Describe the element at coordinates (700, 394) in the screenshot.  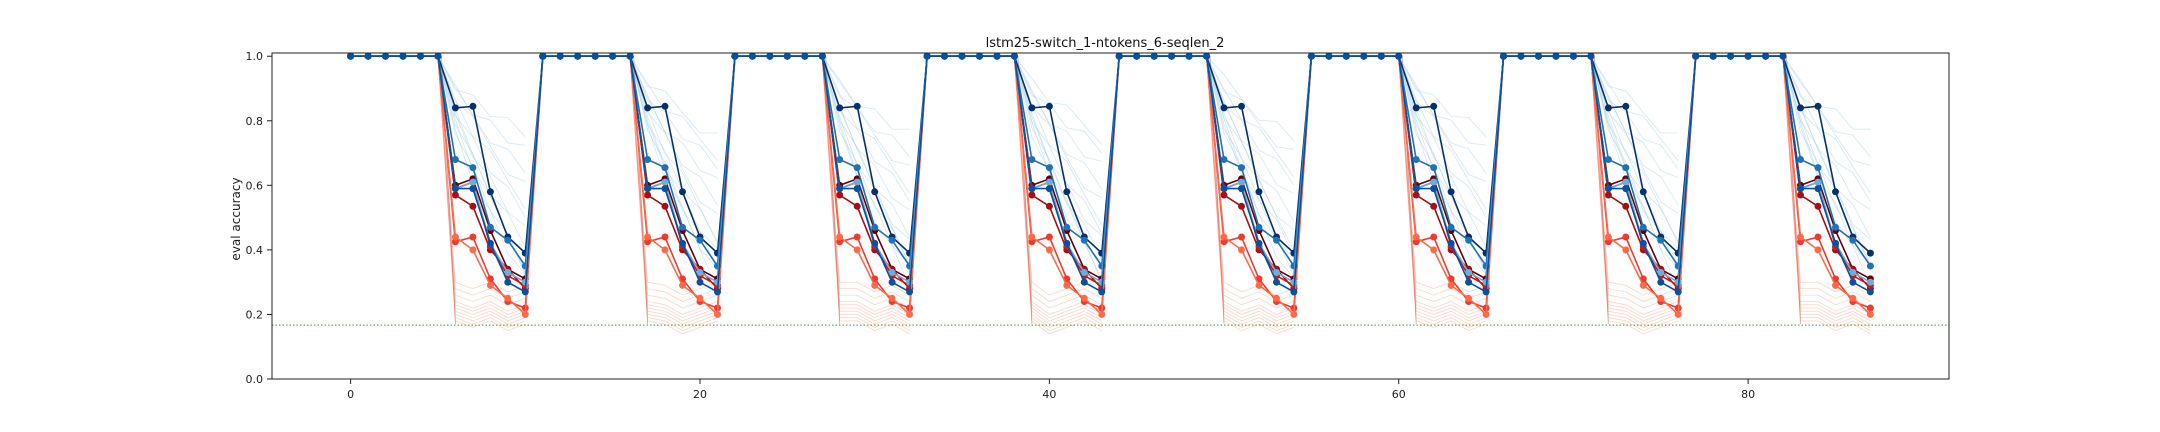
I see `x-tick-label: 20` at that location.